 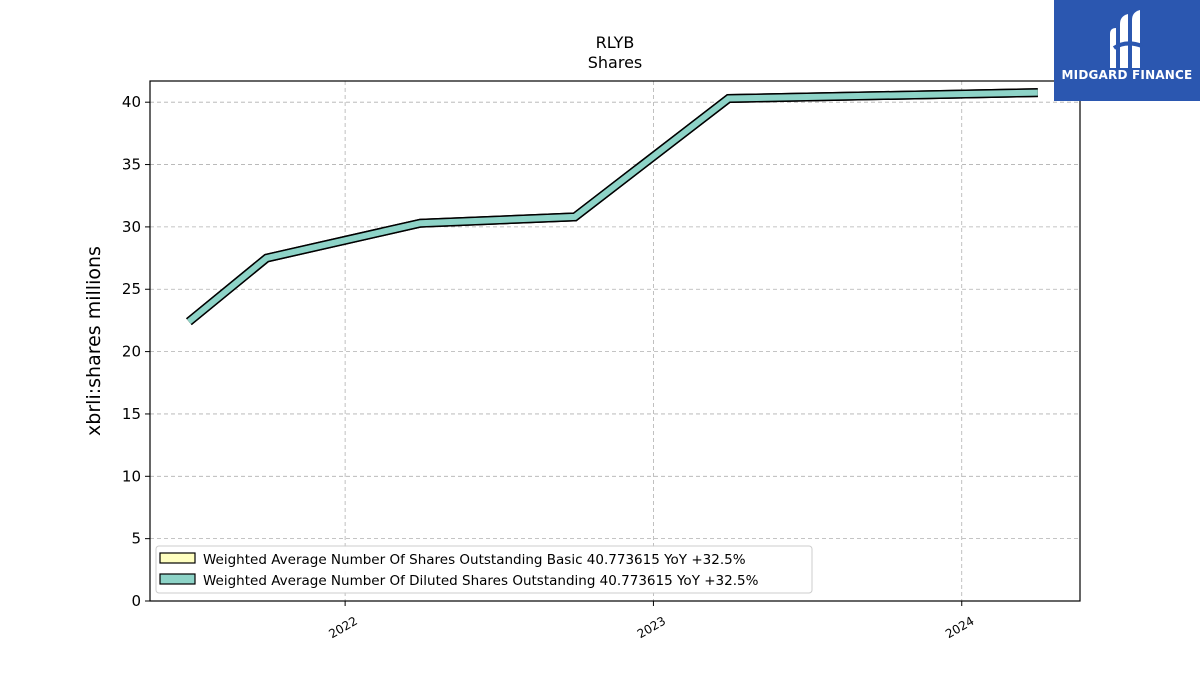 What do you see at coordinates (131, 414) in the screenshot?
I see `y-tick-label: 15` at bounding box center [131, 414].